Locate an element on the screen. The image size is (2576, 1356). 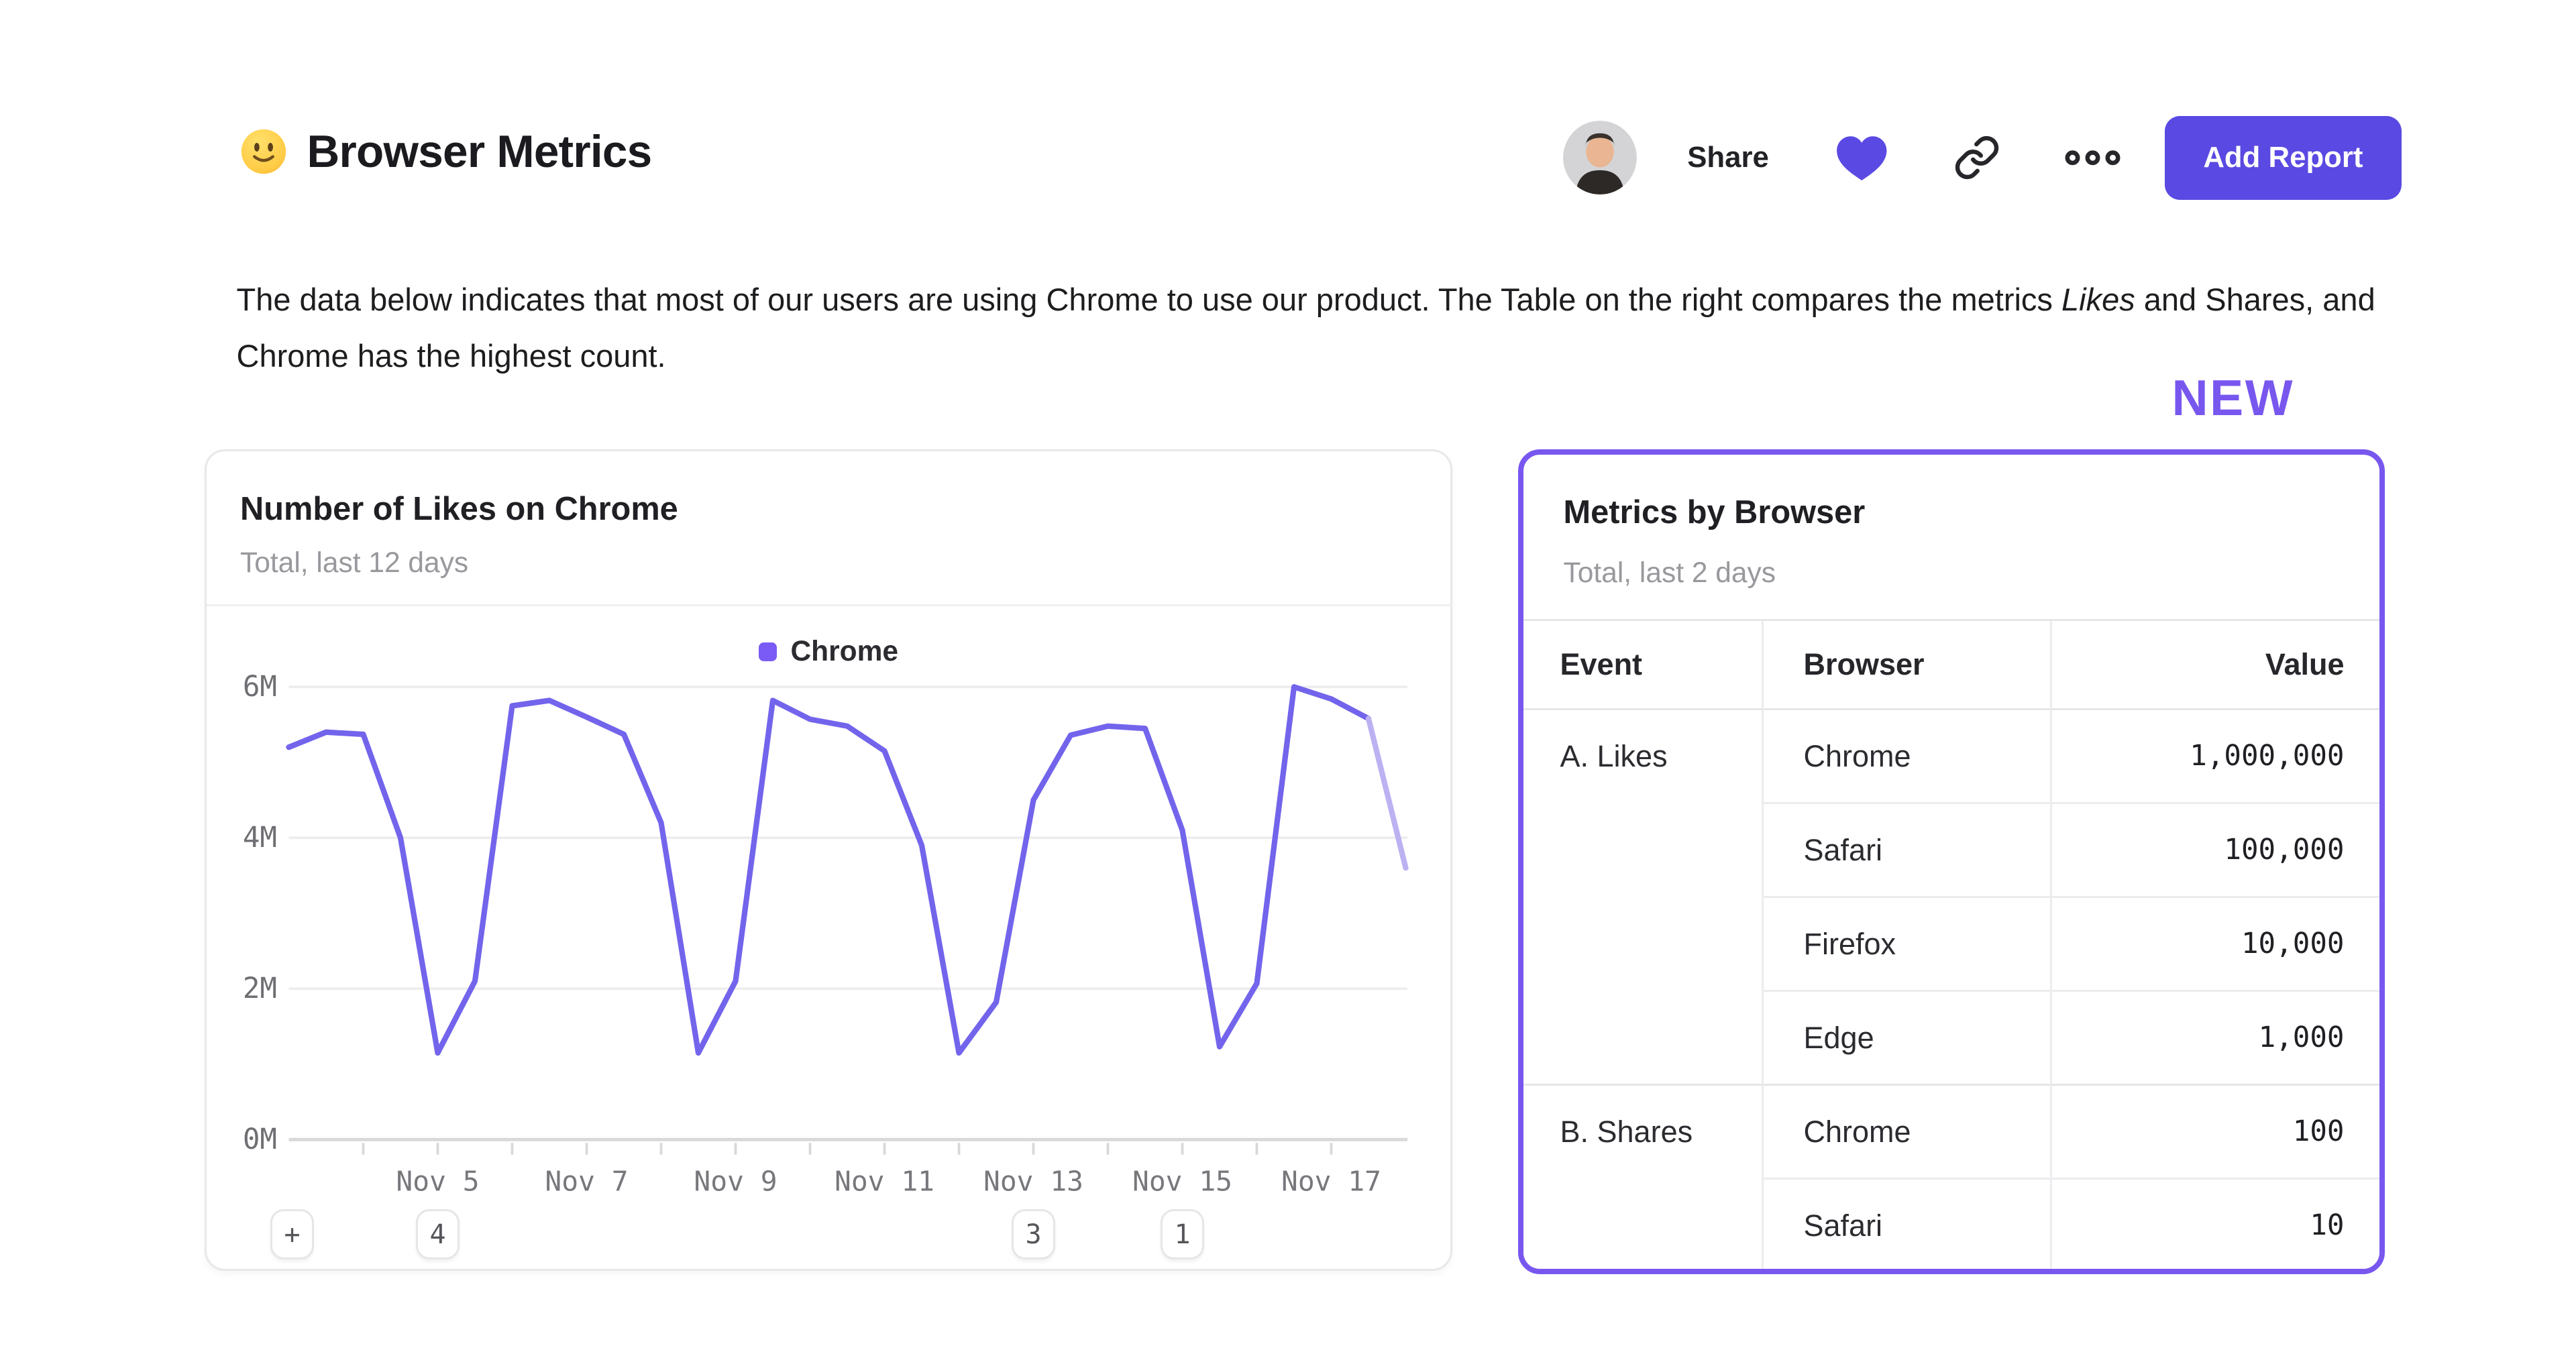
chart-subtitle: Total, last 12 days is located at coordinates (354, 563).